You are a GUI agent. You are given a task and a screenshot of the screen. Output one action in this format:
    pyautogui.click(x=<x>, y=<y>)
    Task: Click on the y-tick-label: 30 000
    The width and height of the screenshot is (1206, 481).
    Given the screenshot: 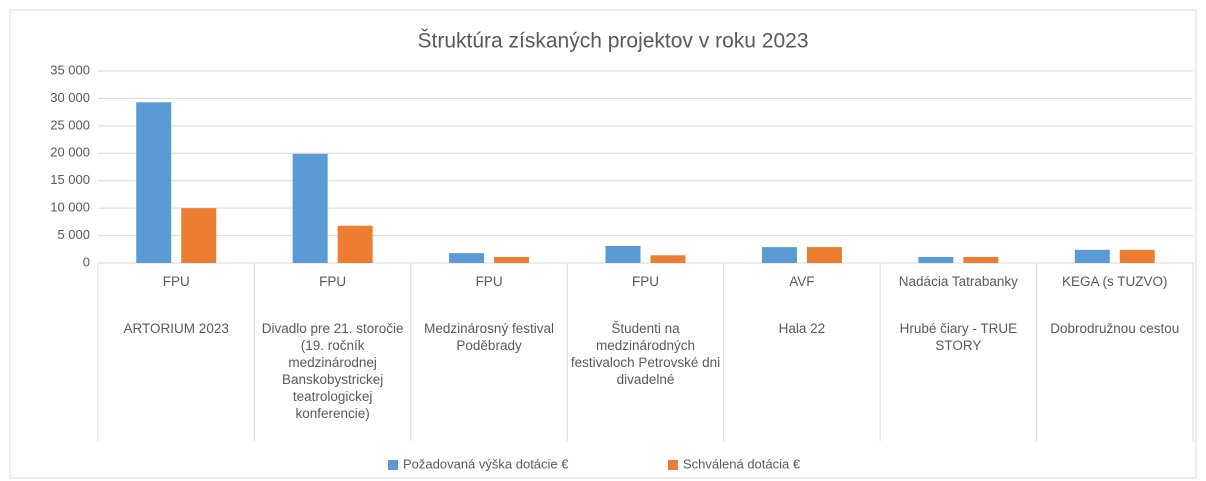 What is the action you would take?
    pyautogui.click(x=70, y=97)
    